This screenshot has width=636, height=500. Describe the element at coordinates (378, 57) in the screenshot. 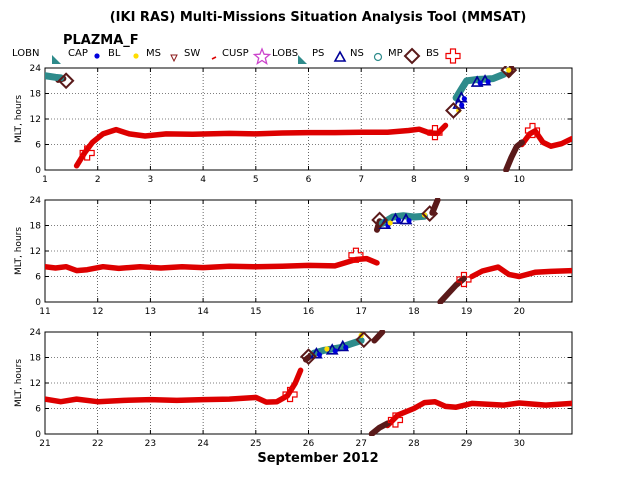

I see `legend-marker-ns` at that location.